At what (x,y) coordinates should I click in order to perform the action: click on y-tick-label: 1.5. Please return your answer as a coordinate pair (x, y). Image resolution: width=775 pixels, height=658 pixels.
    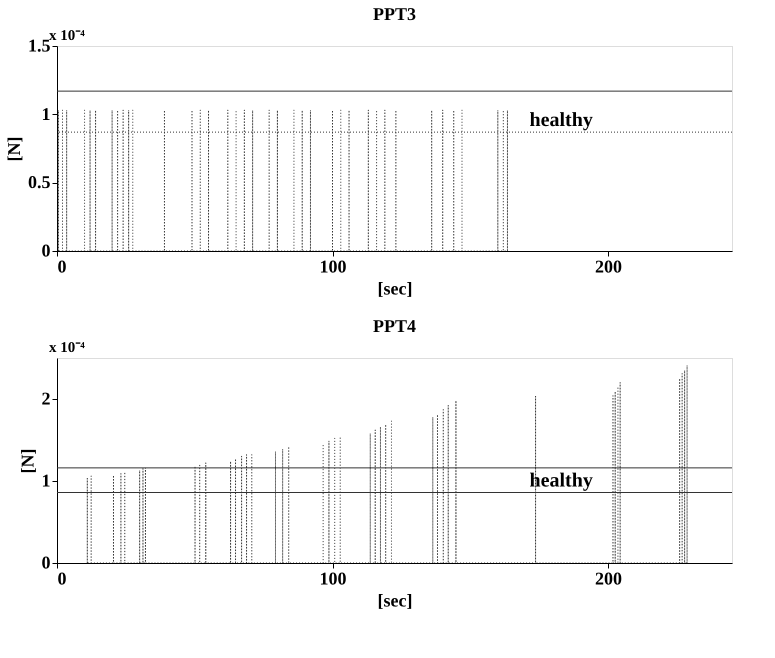
    Looking at the image, I should click on (39, 46).